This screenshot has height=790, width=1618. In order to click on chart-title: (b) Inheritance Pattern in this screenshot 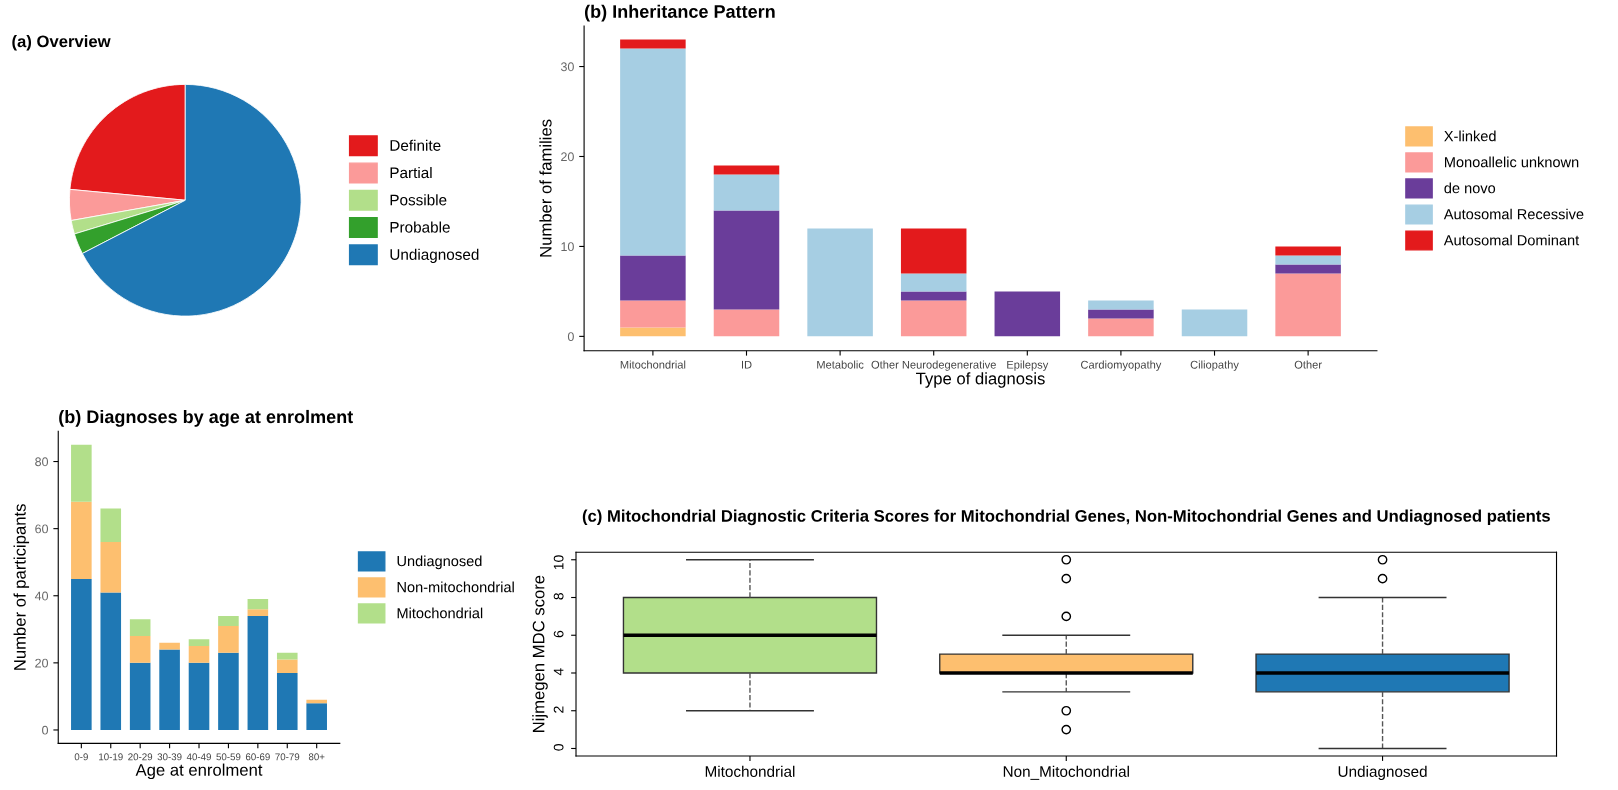, I will do `click(680, 13)`.